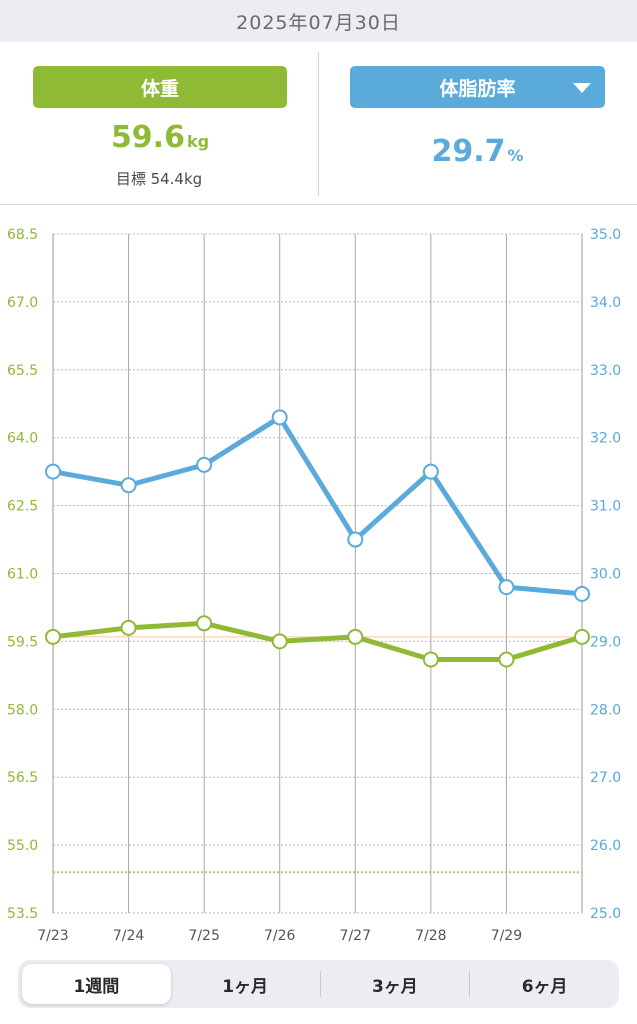  I want to click on x-axis-tick-label: 7/25, so click(203, 936).